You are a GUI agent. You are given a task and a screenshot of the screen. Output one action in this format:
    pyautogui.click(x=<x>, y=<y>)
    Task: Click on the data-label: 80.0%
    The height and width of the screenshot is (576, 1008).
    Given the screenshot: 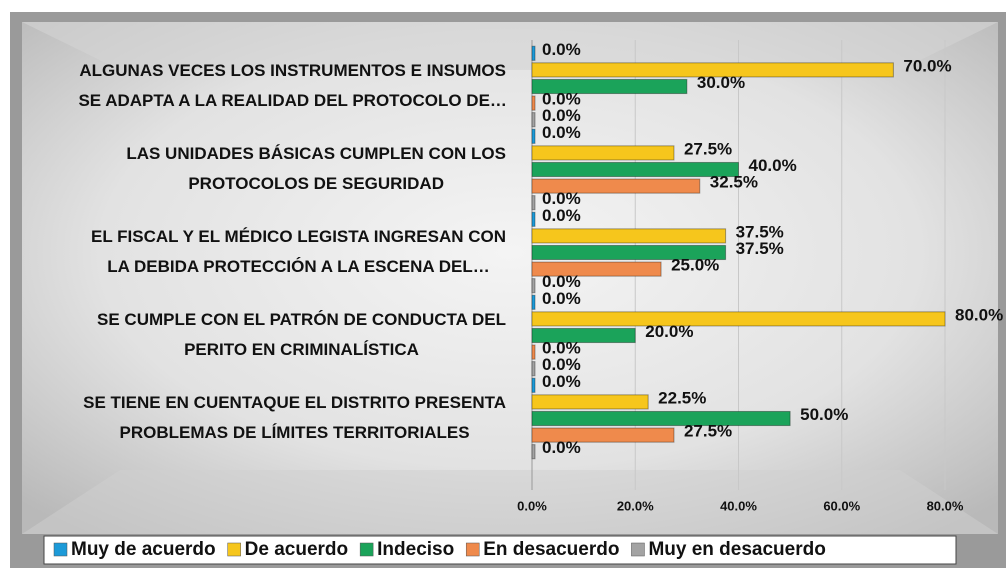 What is the action you would take?
    pyautogui.click(x=979, y=314)
    